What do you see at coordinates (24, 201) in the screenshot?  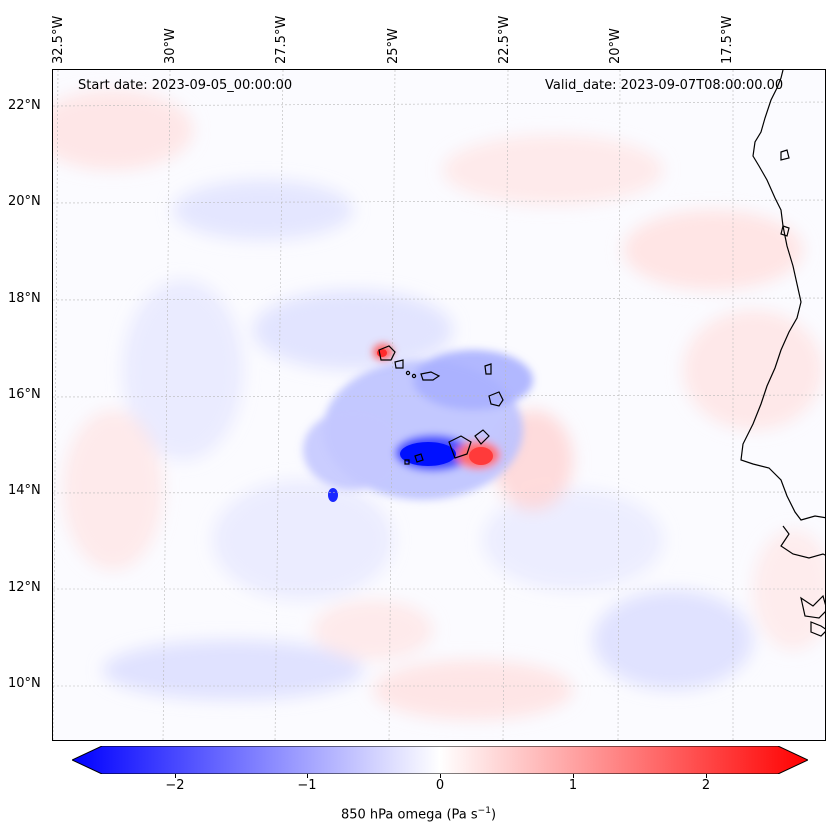 I see `lat-label-20n: 20°N` at bounding box center [24, 201].